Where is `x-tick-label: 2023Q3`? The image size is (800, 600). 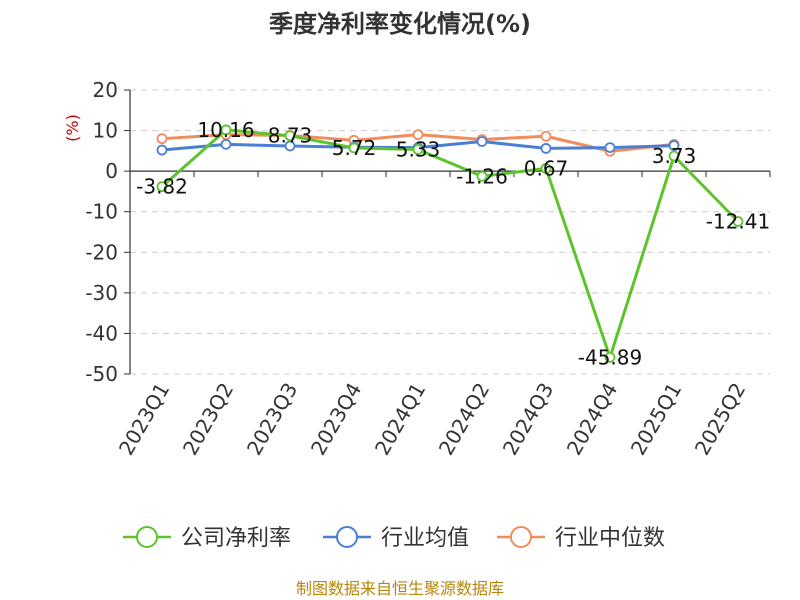
x-tick-label: 2023Q3 is located at coordinates (272, 419).